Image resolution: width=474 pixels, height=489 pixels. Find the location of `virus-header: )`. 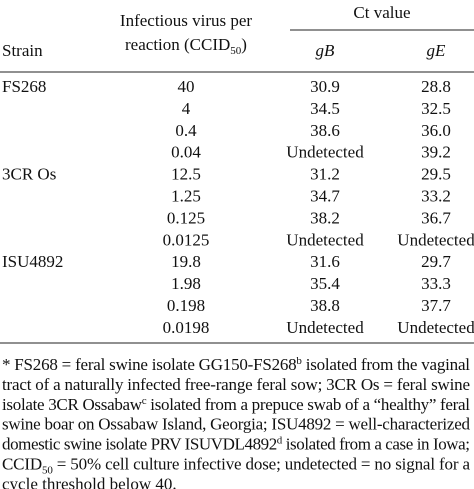

virus-header: ) is located at coordinates (244, 44).